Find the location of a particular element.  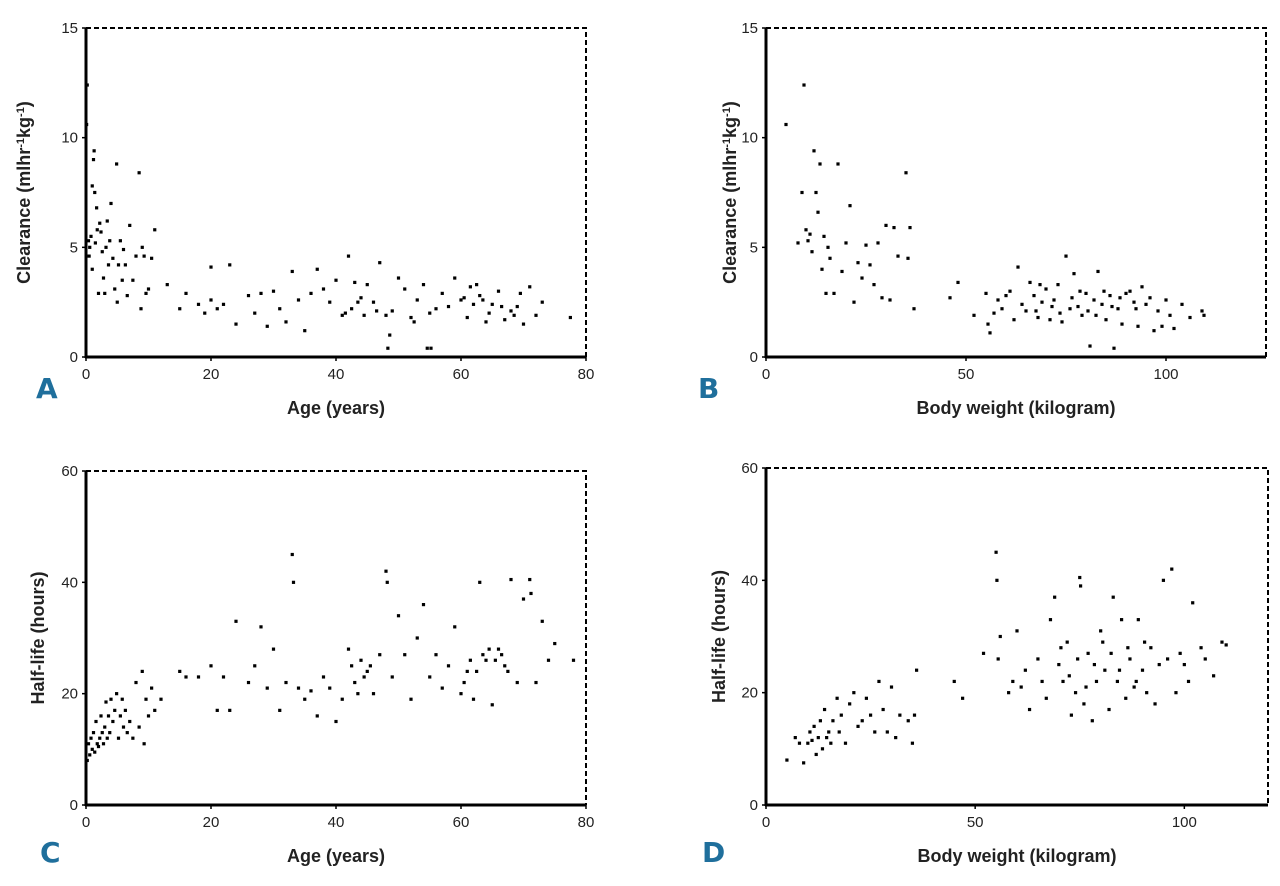

x-tick-label: 60 is located at coordinates (461, 822).